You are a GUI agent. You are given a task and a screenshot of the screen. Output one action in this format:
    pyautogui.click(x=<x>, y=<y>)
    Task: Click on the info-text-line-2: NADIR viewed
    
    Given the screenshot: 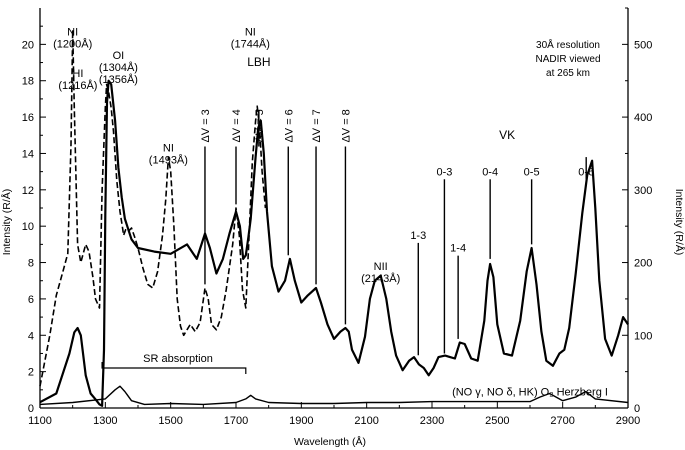 What is the action you would take?
    pyautogui.click(x=567, y=59)
    